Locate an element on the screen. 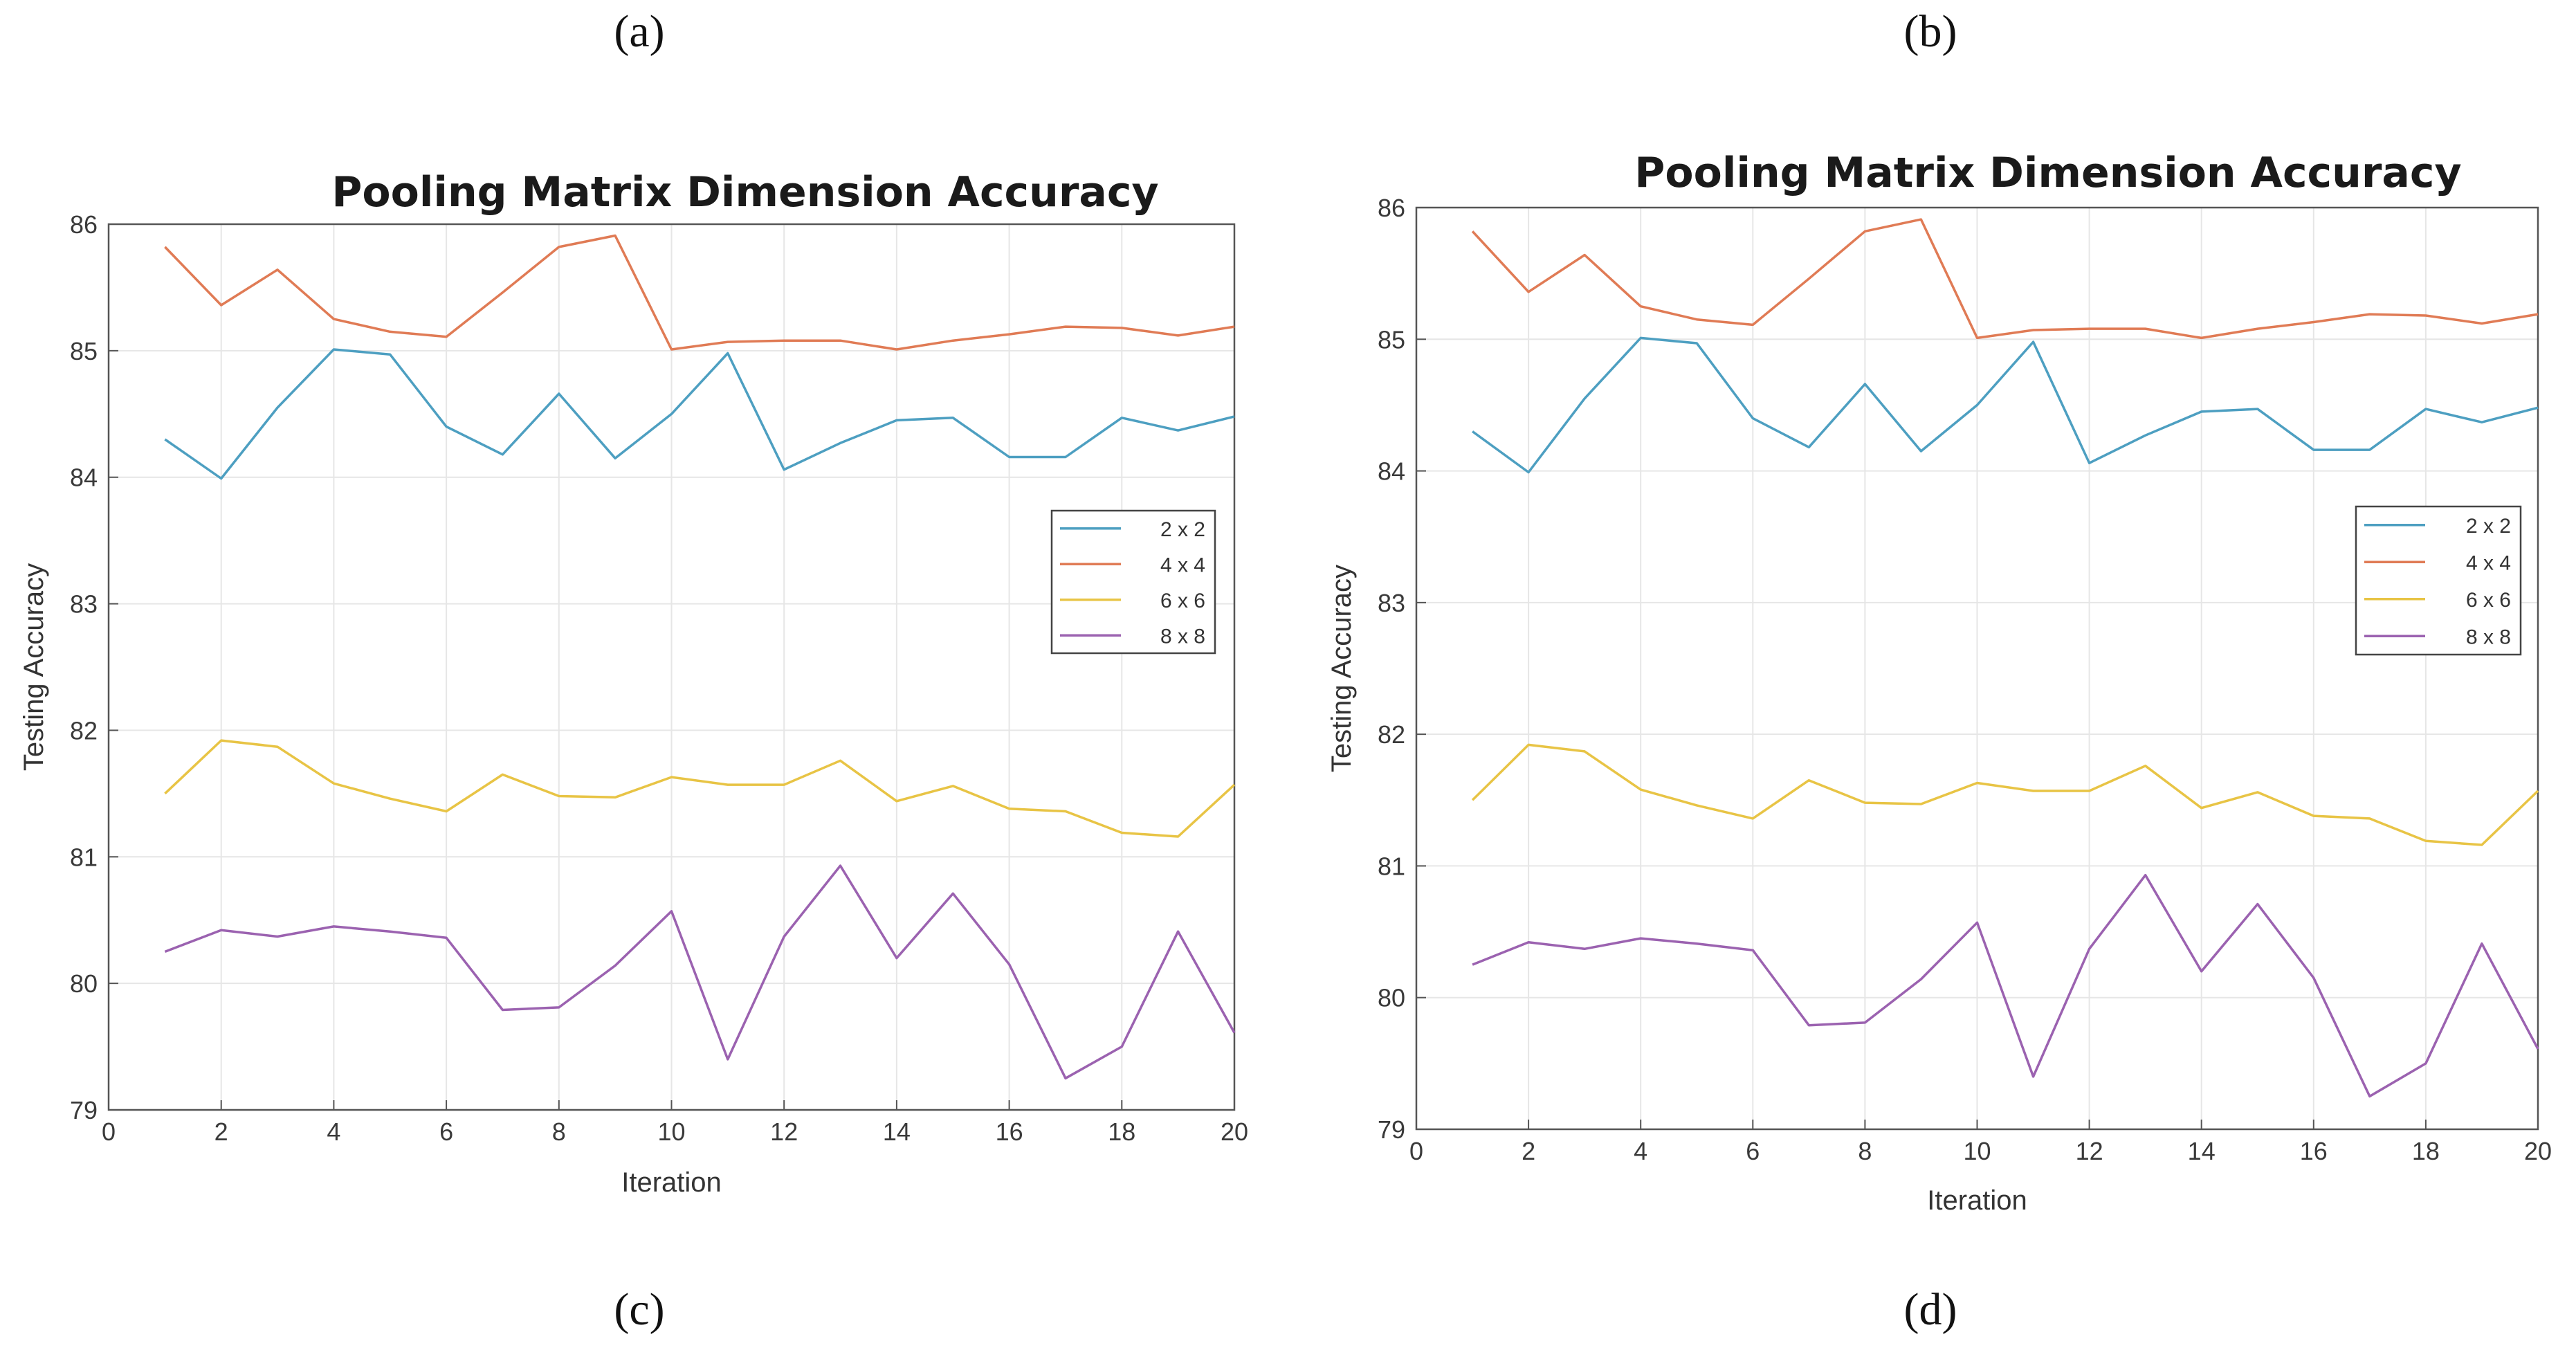 The height and width of the screenshot is (1350, 2576). panel-label-c: (c) is located at coordinates (640, 1309).